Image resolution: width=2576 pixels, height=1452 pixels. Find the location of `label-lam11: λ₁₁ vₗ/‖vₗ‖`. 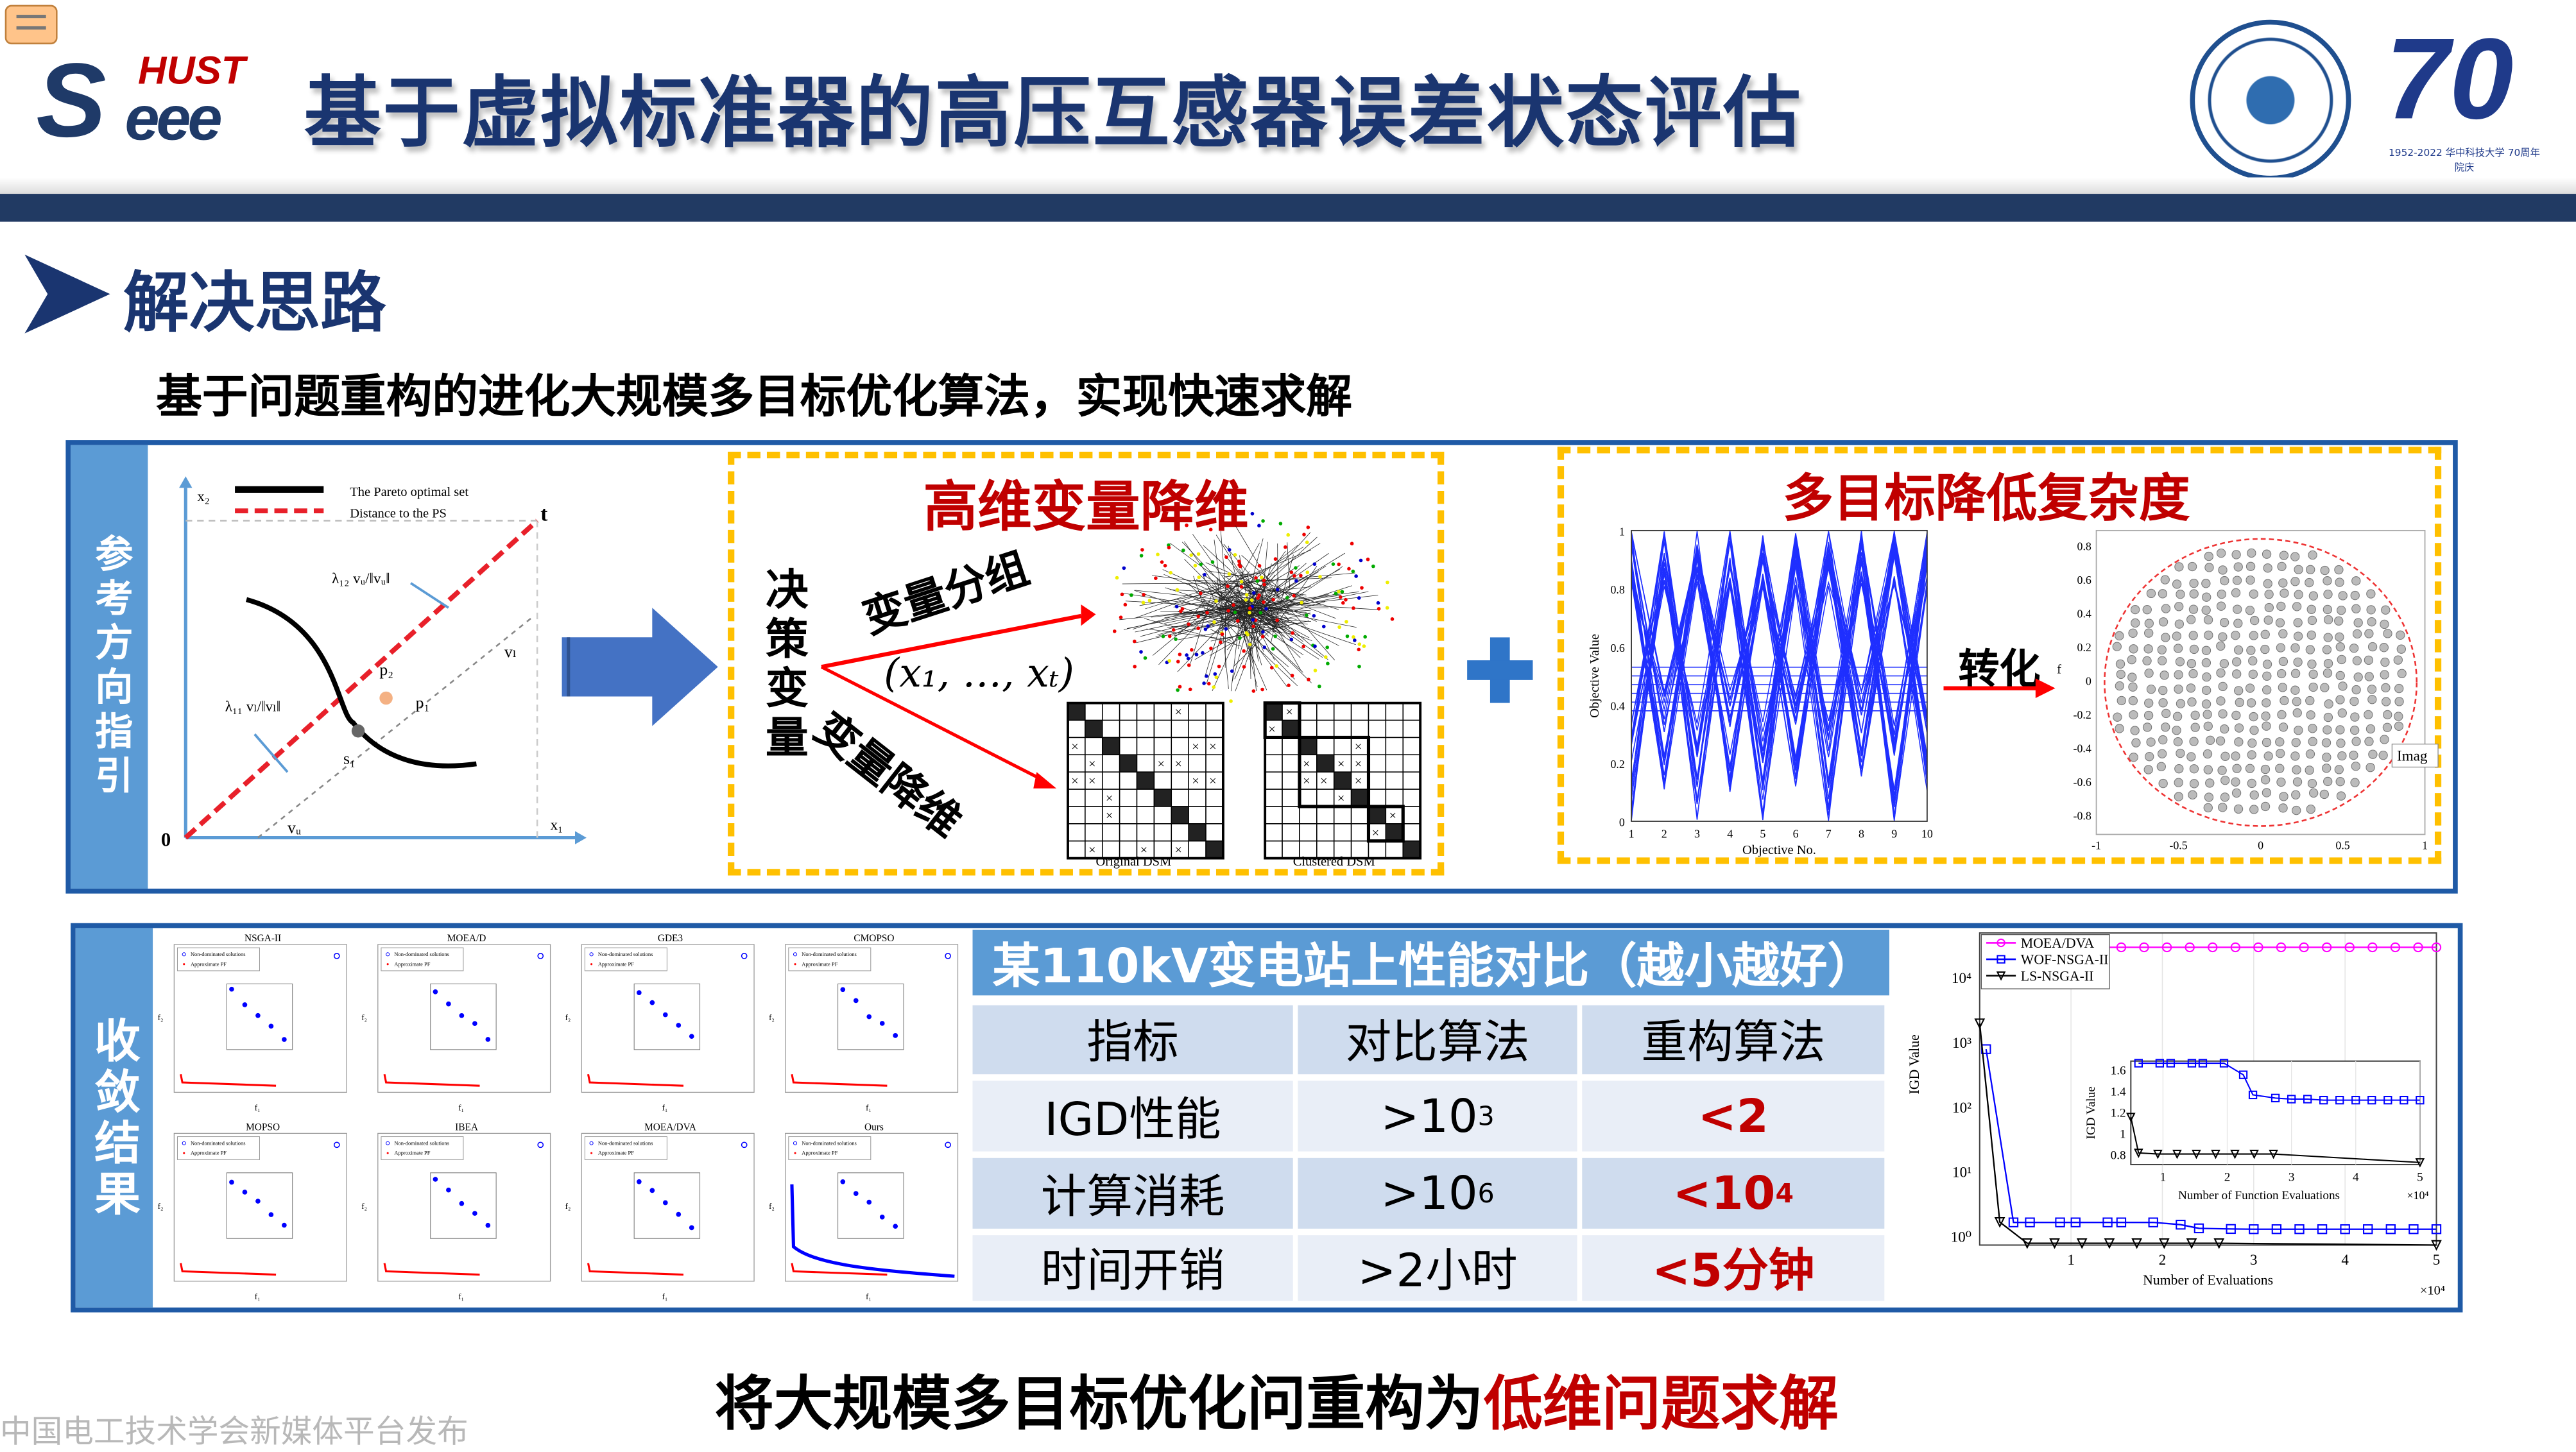

label-lam11: λ₁₁ vₗ/‖vₗ‖ is located at coordinates (253, 705).